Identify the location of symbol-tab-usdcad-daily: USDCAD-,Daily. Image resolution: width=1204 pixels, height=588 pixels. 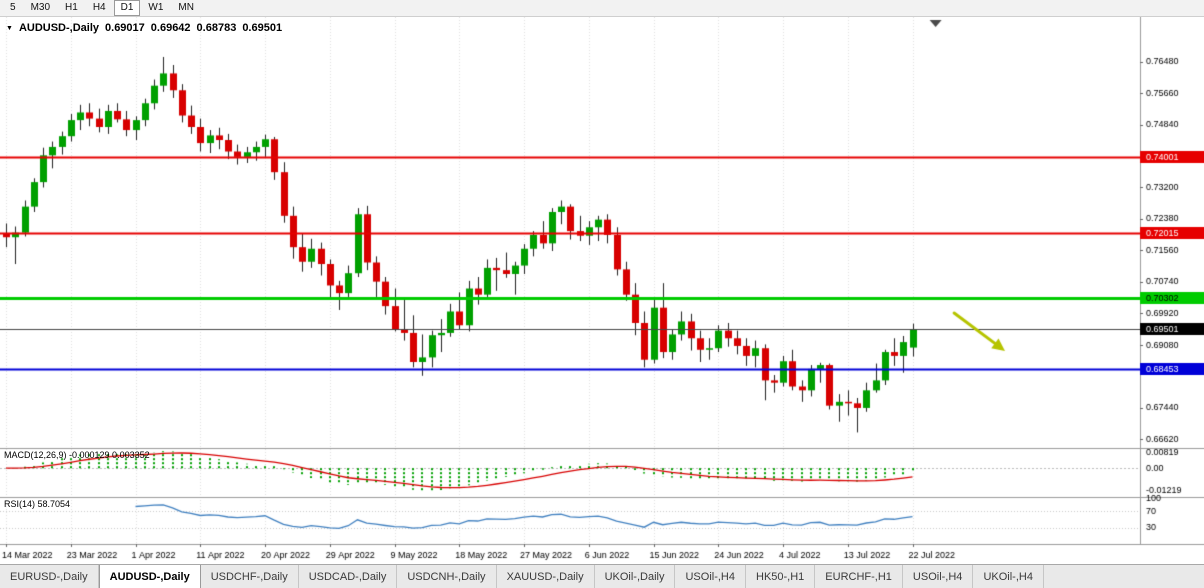
(348, 576).